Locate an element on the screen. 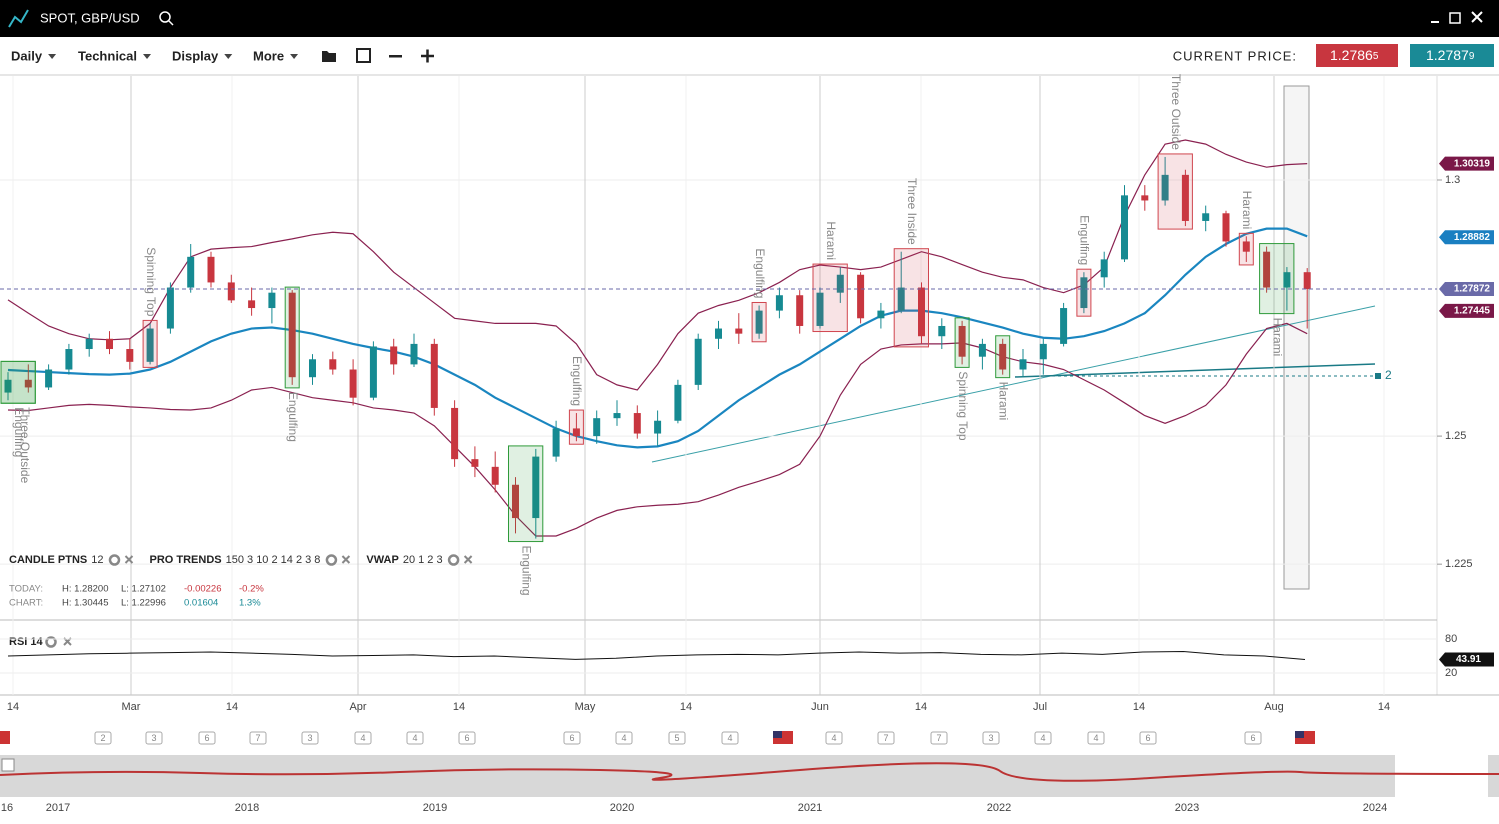  x-tick-label: Apr is located at coordinates (357, 707).